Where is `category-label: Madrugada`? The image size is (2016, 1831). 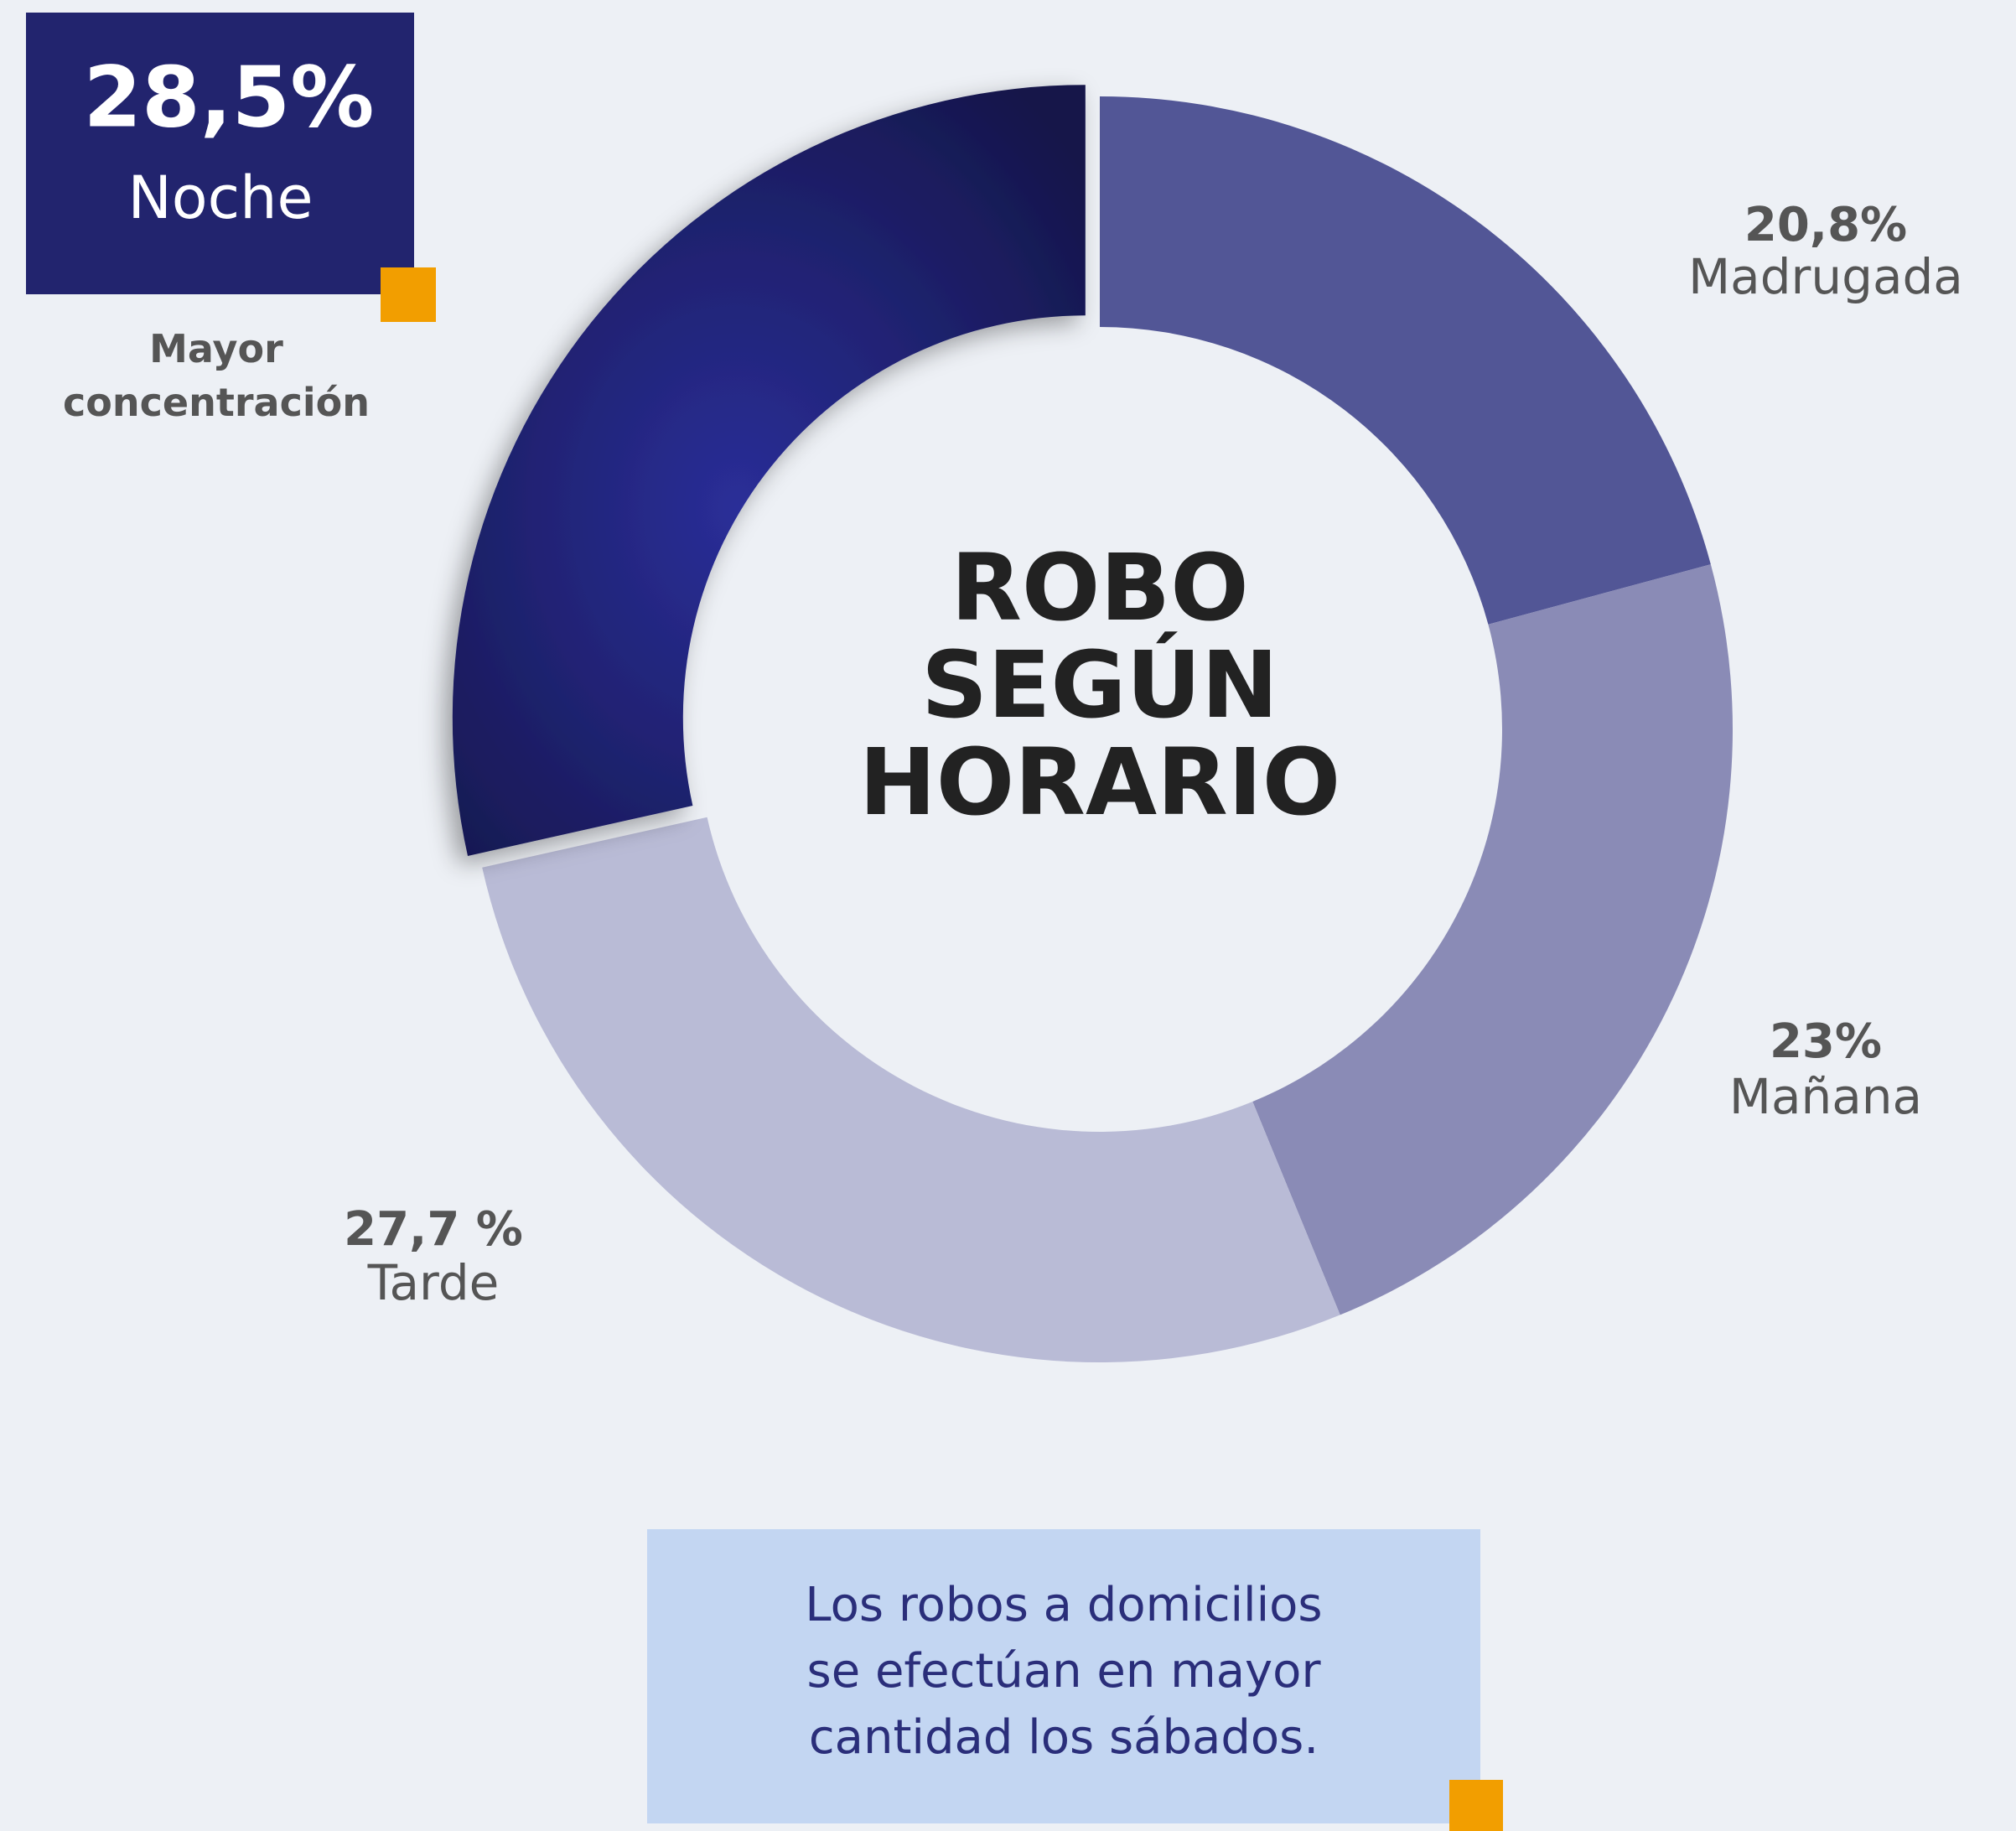 category-label: Madrugada is located at coordinates (1826, 276).